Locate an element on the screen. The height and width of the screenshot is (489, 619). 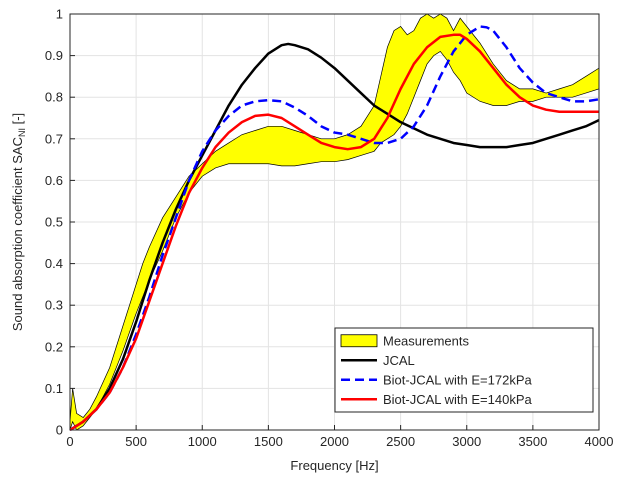
x-tick-label: 1500 is located at coordinates (268, 441).